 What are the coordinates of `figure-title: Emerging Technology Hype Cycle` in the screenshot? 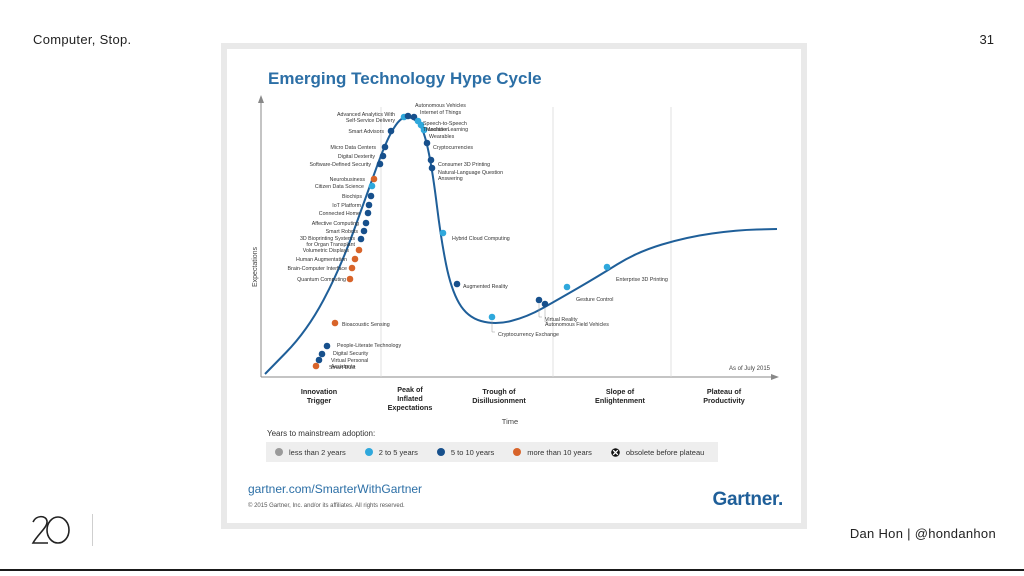 It's located at (405, 78).